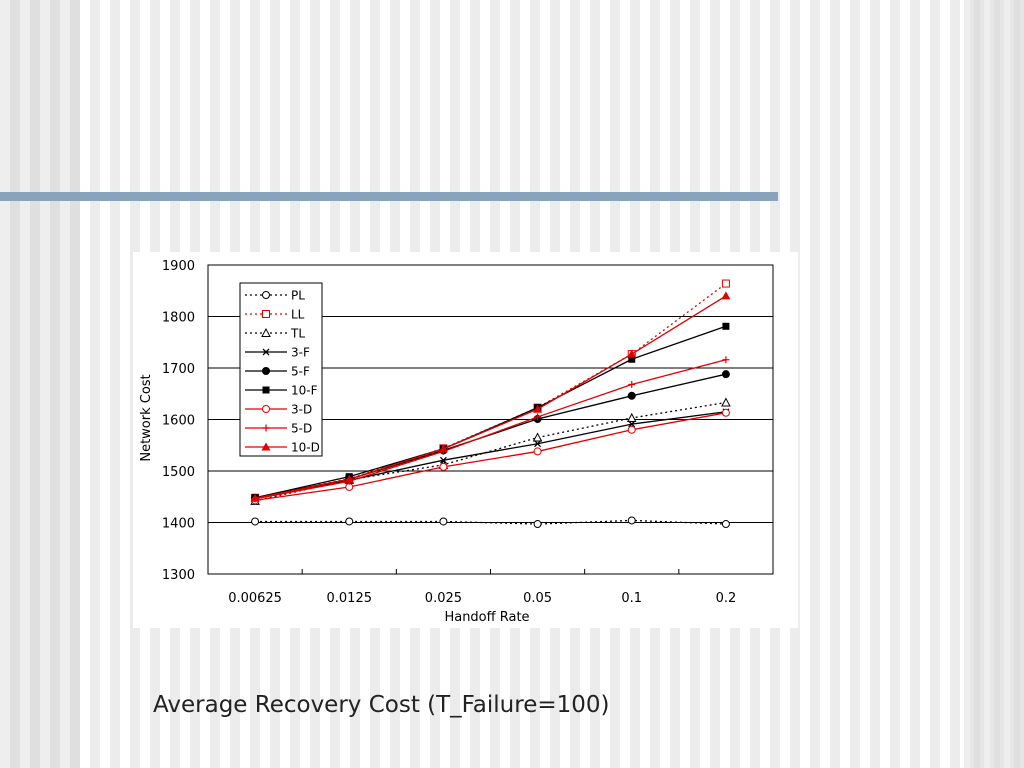 The image size is (1024, 768). What do you see at coordinates (298, 296) in the screenshot?
I see `legend-label-pl: PL` at bounding box center [298, 296].